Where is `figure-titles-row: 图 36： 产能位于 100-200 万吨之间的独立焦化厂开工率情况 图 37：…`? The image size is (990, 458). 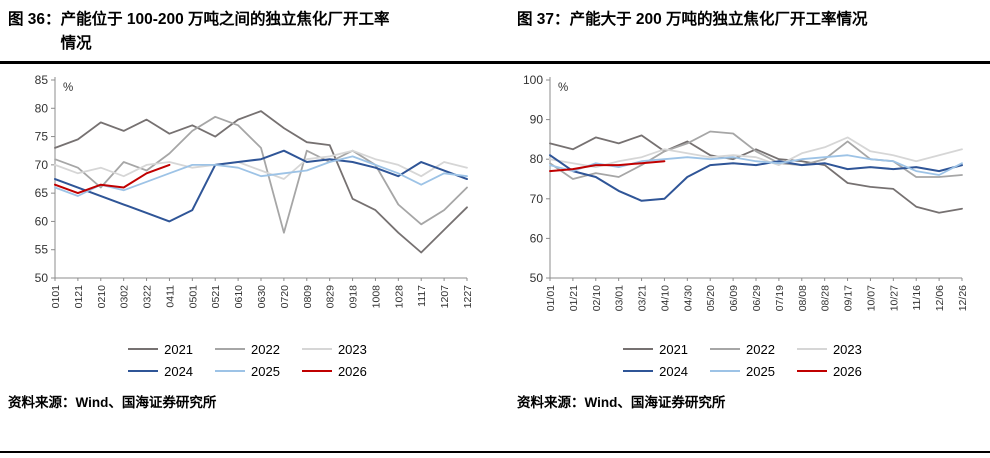
figure-titles-row: 图 36： 产能位于 100-200 万吨之间的独立焦化厂开工率情况 图 37：… is located at coordinates (495, 28).